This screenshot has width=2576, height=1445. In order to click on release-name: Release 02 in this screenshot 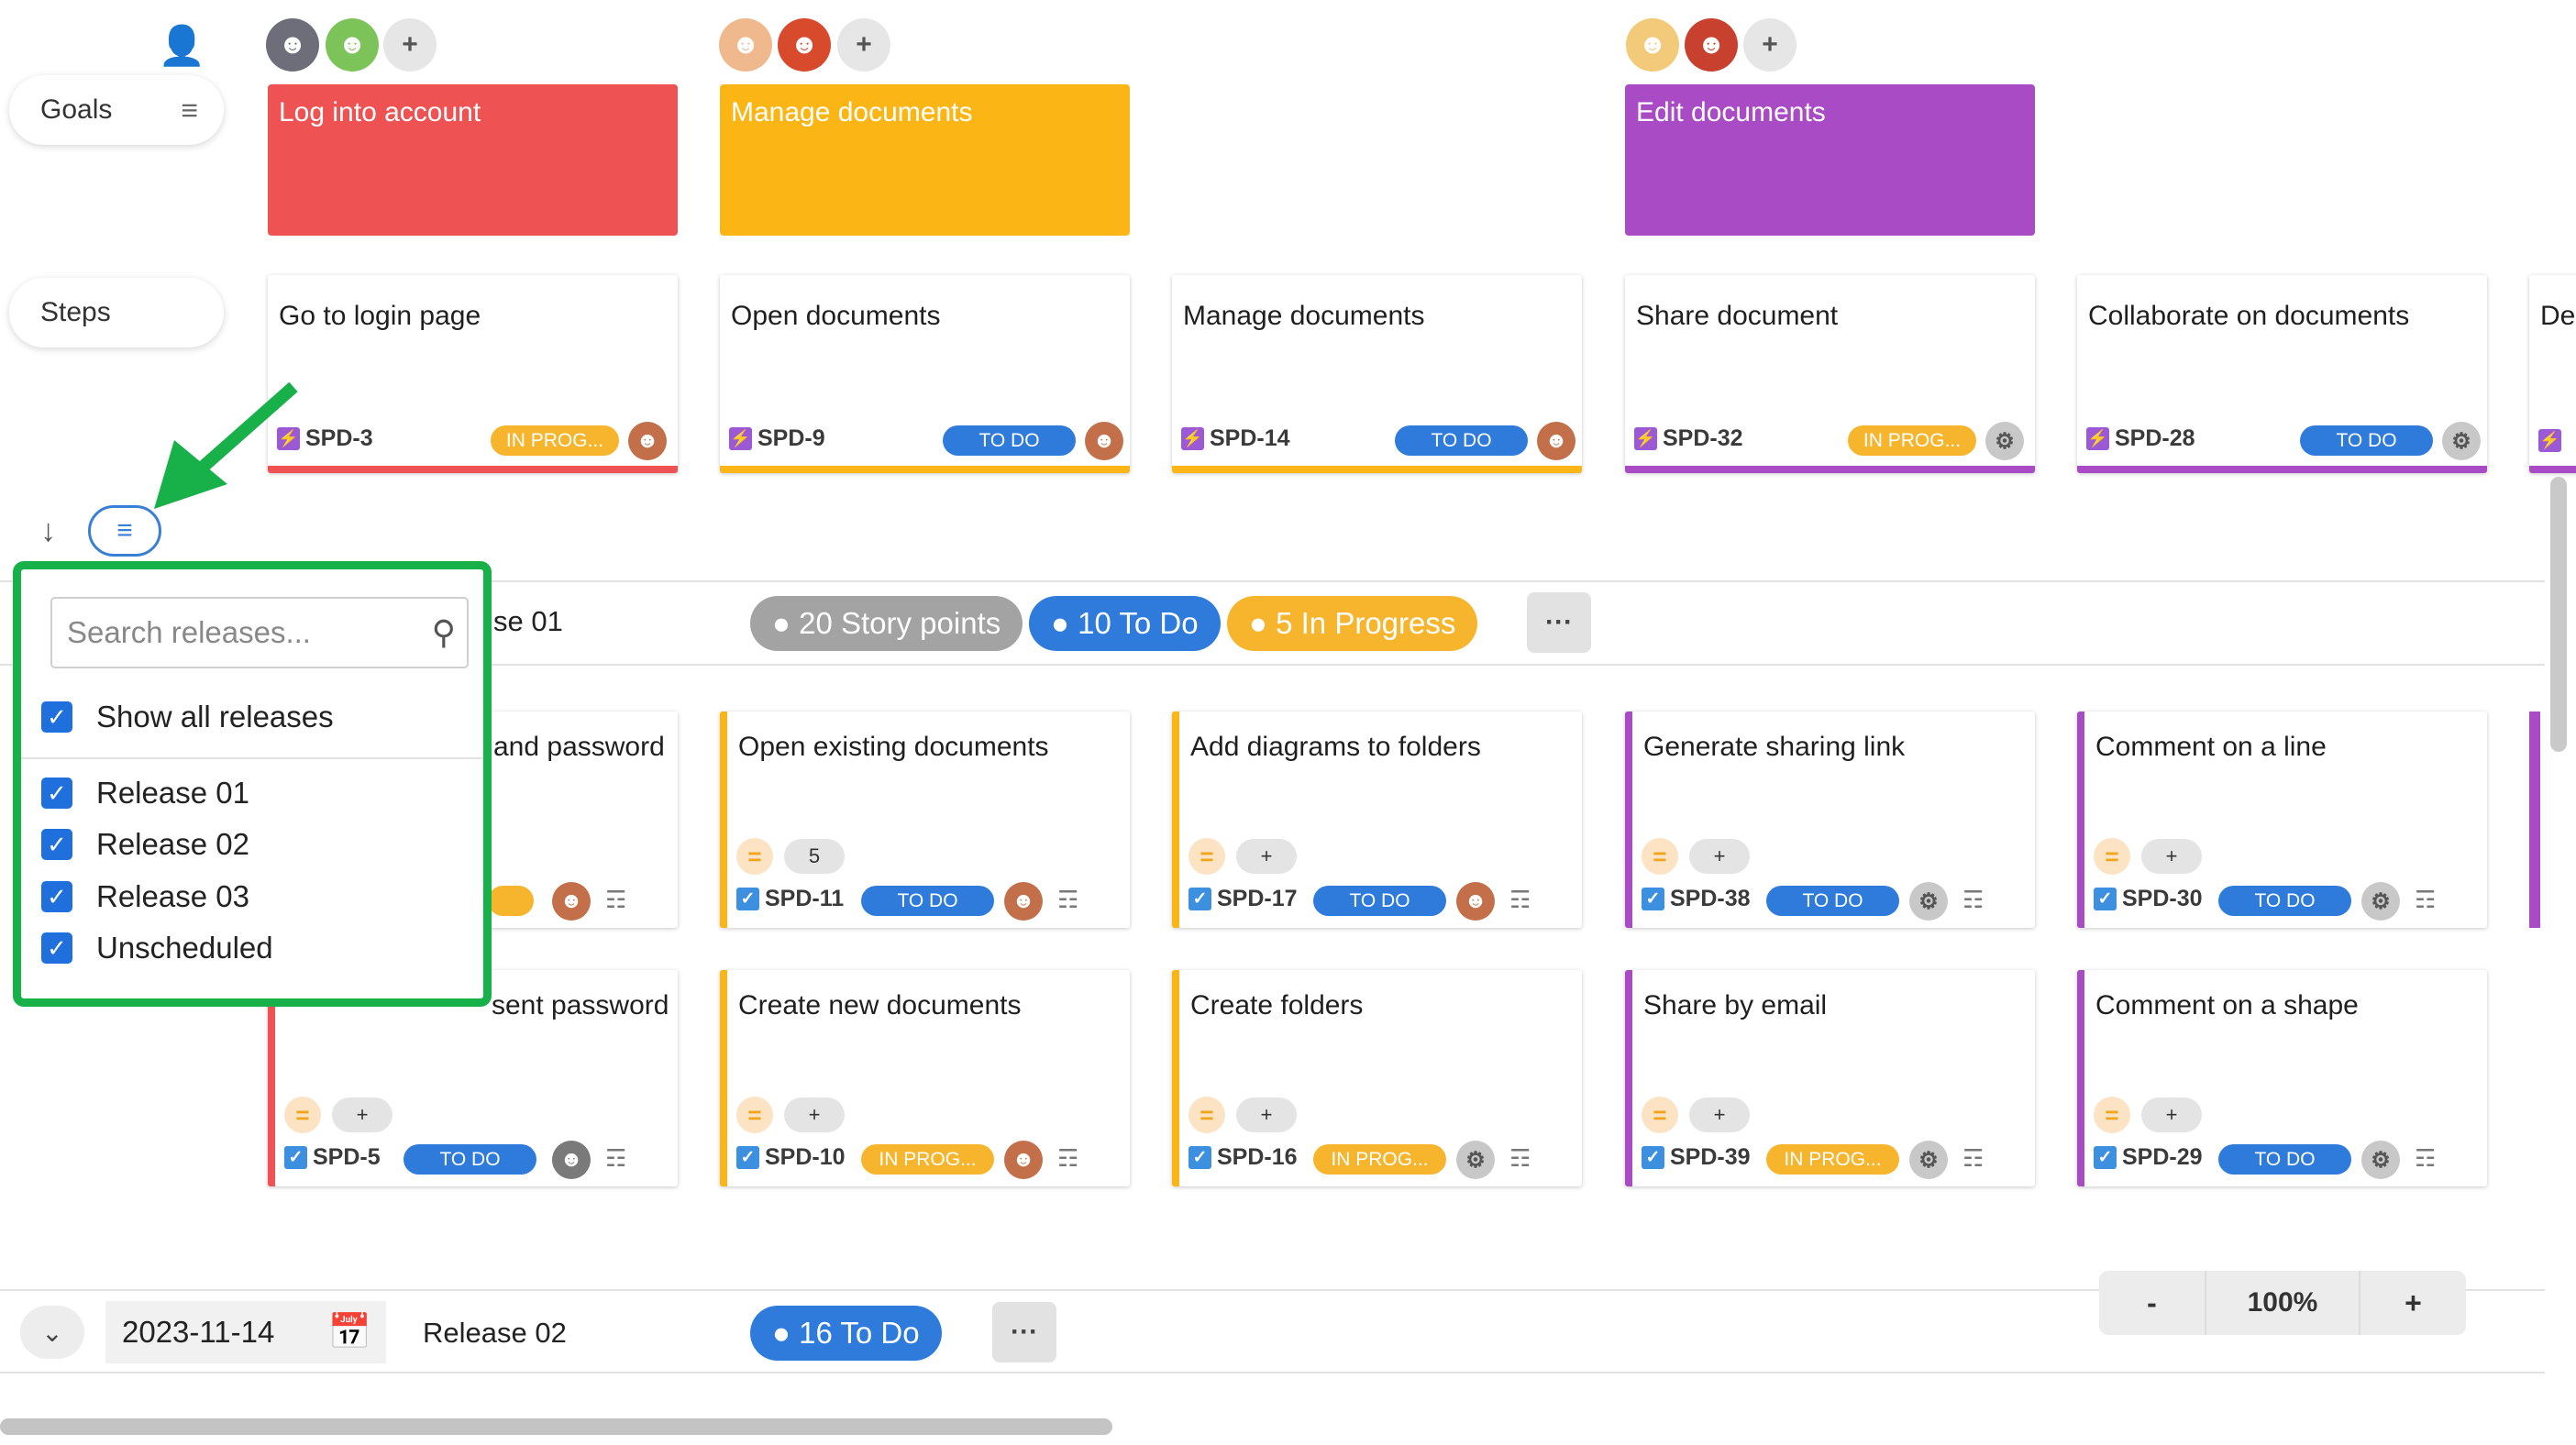, I will do `click(495, 1333)`.